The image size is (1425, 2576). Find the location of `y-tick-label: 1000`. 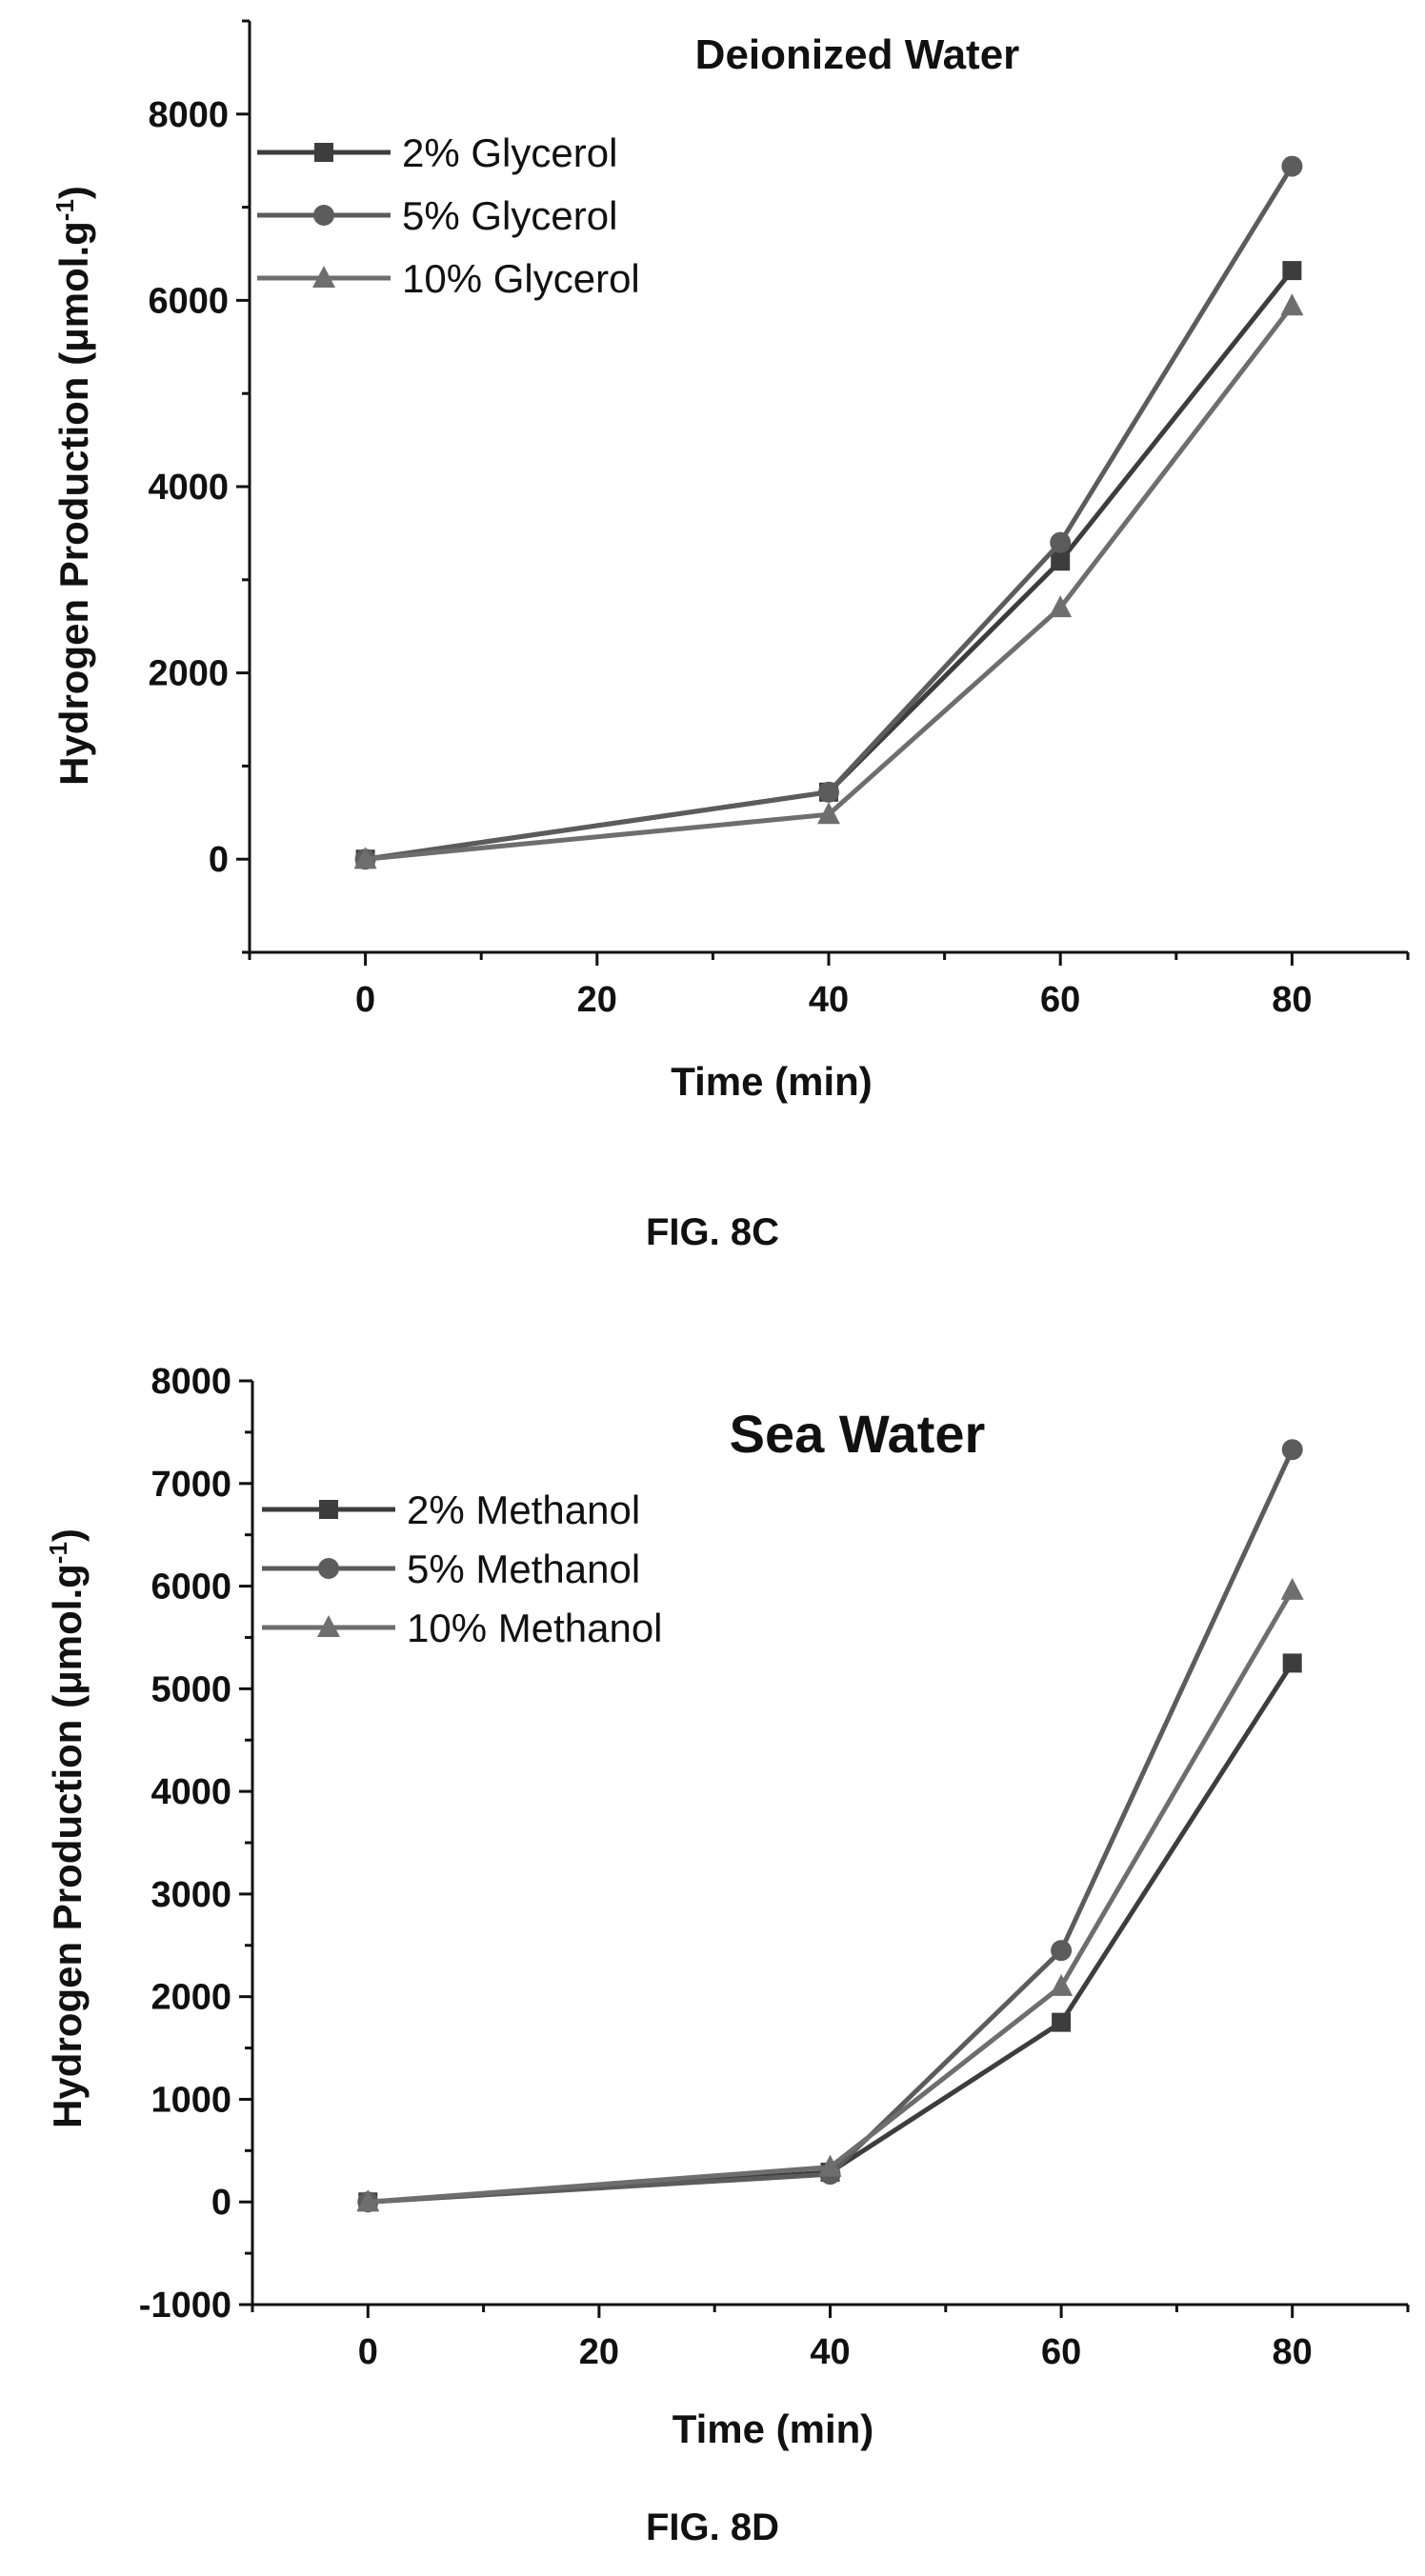

y-tick-label: 1000 is located at coordinates (191, 2100).